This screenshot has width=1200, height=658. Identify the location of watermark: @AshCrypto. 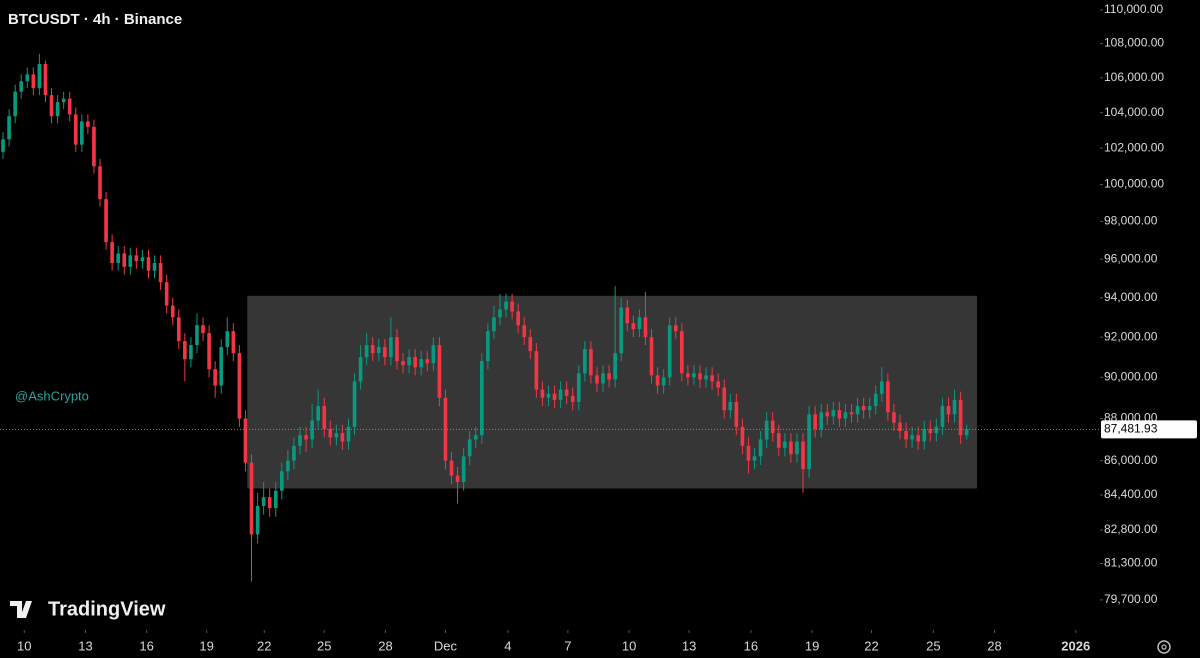
(52, 395).